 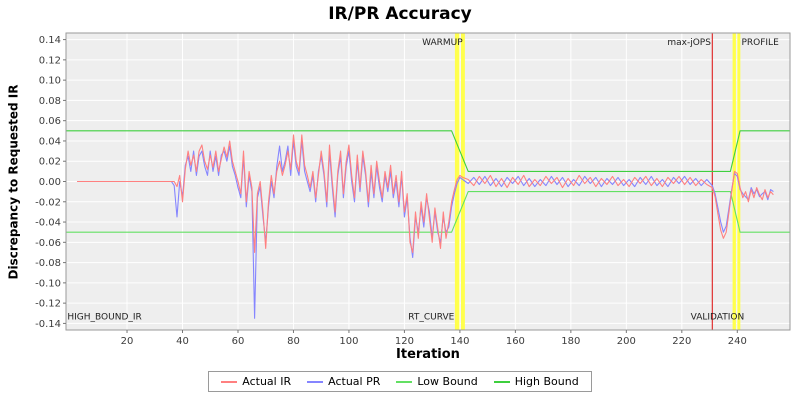 I want to click on svg-text: WARMUP, so click(x=442, y=43).